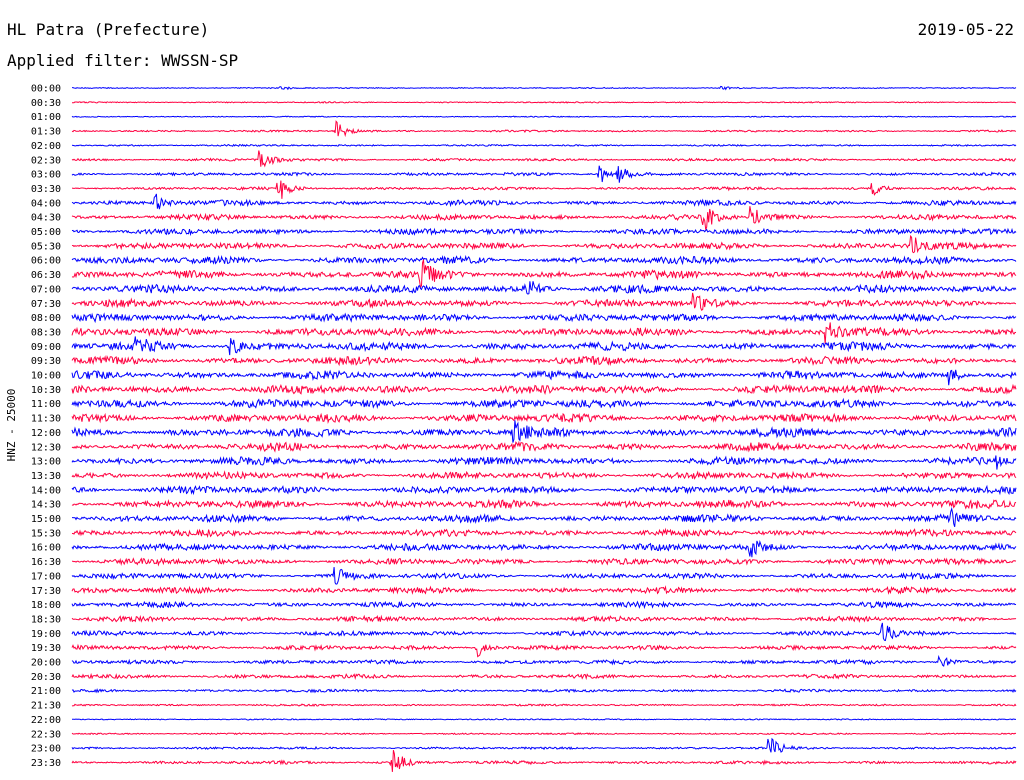 This screenshot has height=780, width=1024. Describe the element at coordinates (46, 490) in the screenshot. I see `row-time-label: 14:00` at that location.